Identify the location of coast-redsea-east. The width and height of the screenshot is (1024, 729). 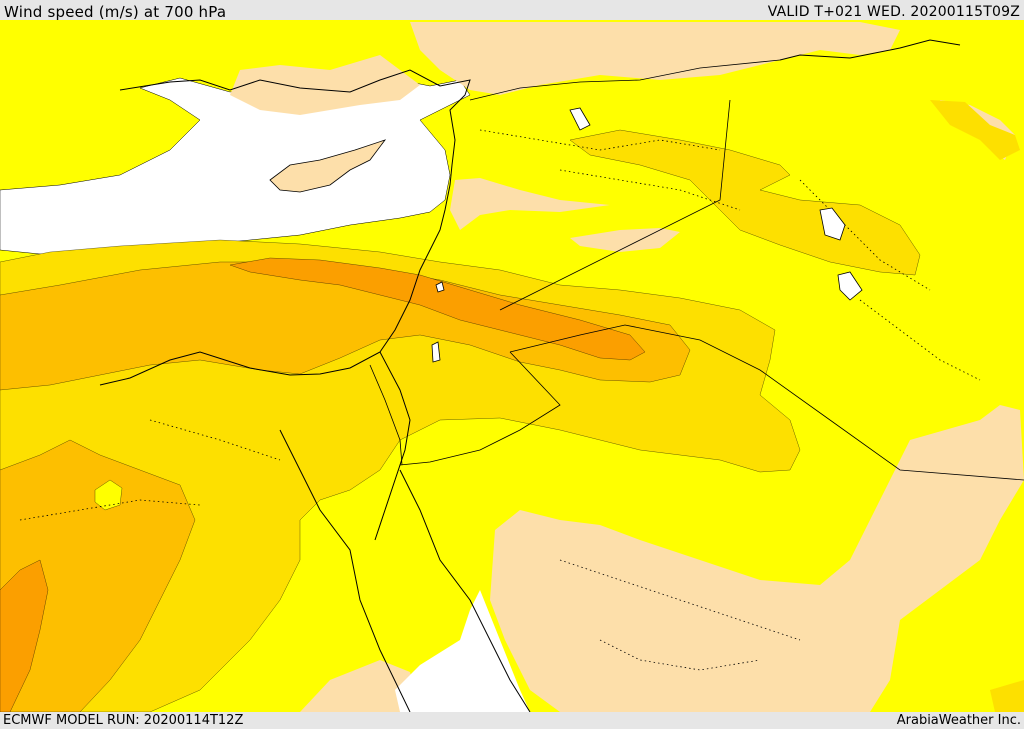
(465, 590).